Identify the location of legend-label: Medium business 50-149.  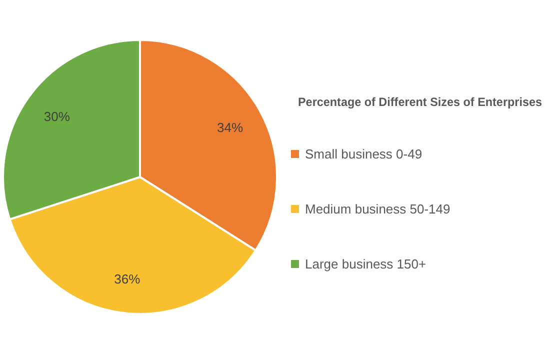
(377, 209).